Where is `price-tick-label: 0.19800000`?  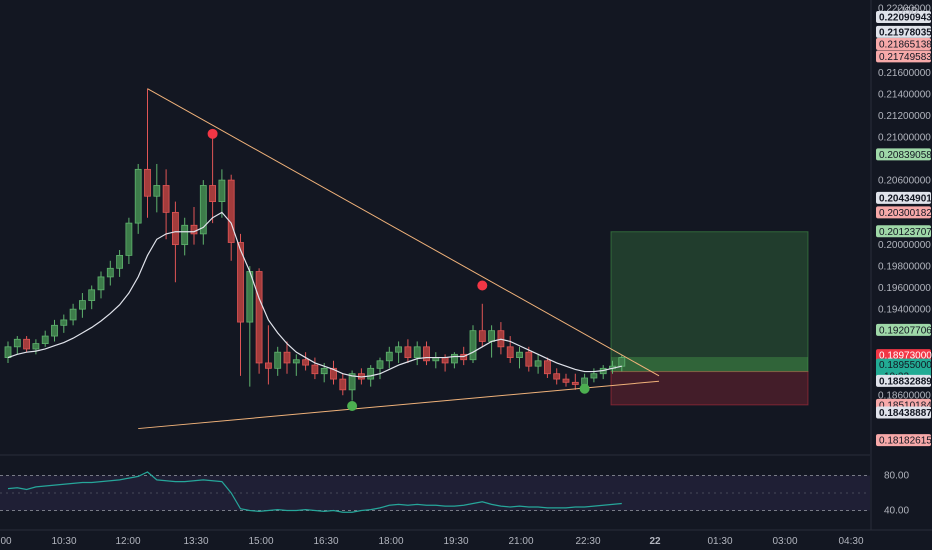
price-tick-label: 0.19800000 is located at coordinates (904, 267).